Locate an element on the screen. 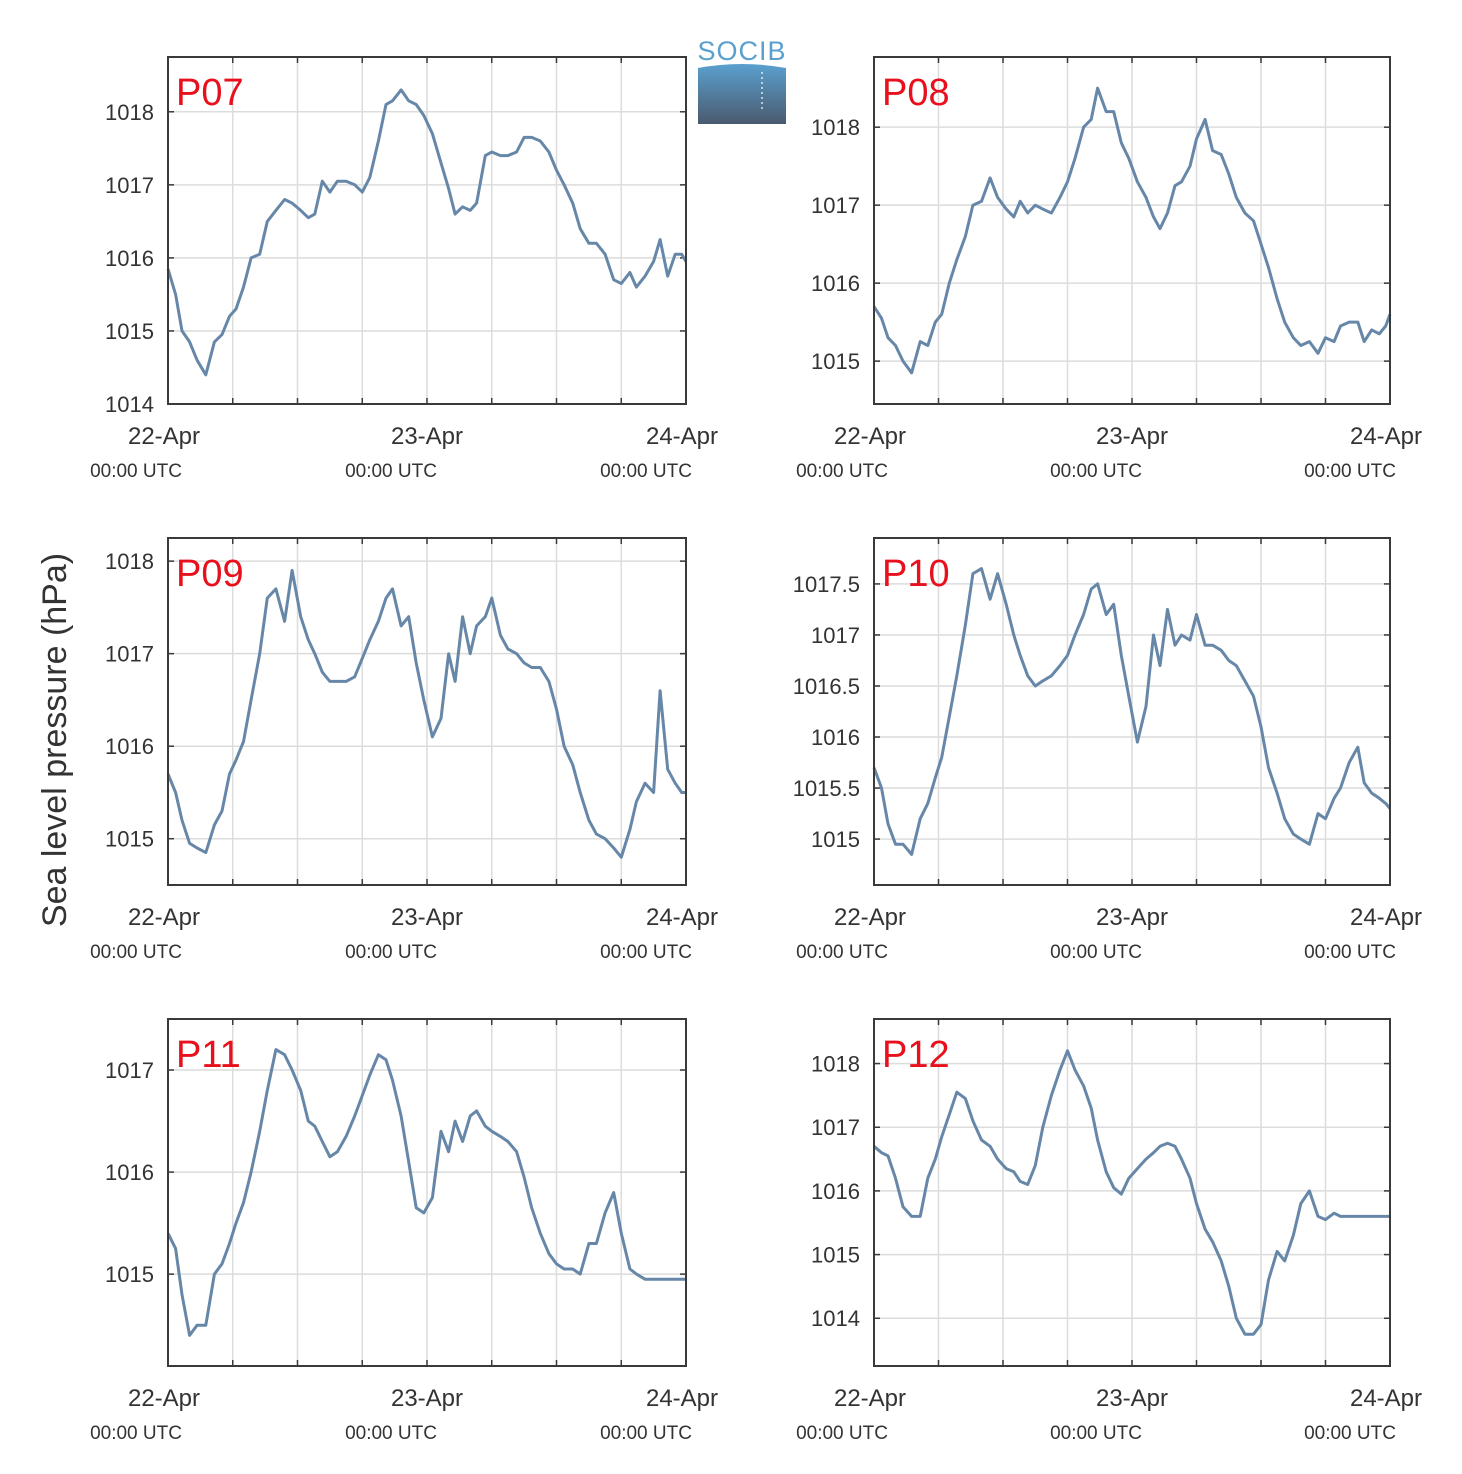  y-tick-label: 1017.5 is located at coordinates (826, 584).